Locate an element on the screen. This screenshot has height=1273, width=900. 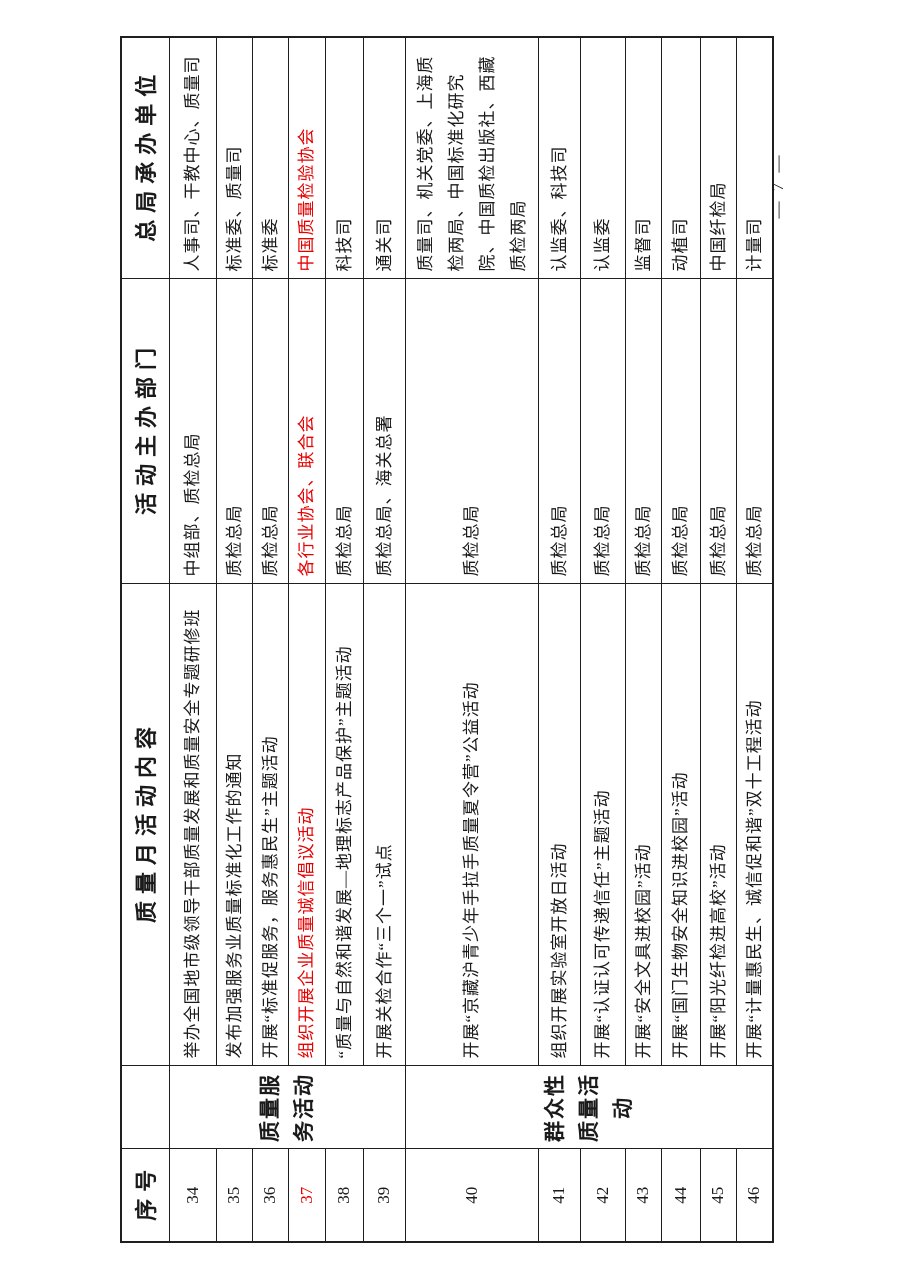
category-cell-mass-quality: 群众性质量活动 is located at coordinates (589, 1107).